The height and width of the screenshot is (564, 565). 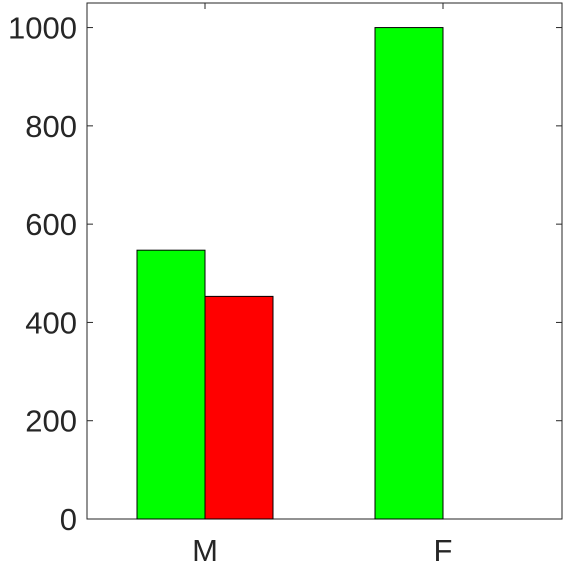 What do you see at coordinates (68, 519) in the screenshot?
I see `y-tick-label: 0` at bounding box center [68, 519].